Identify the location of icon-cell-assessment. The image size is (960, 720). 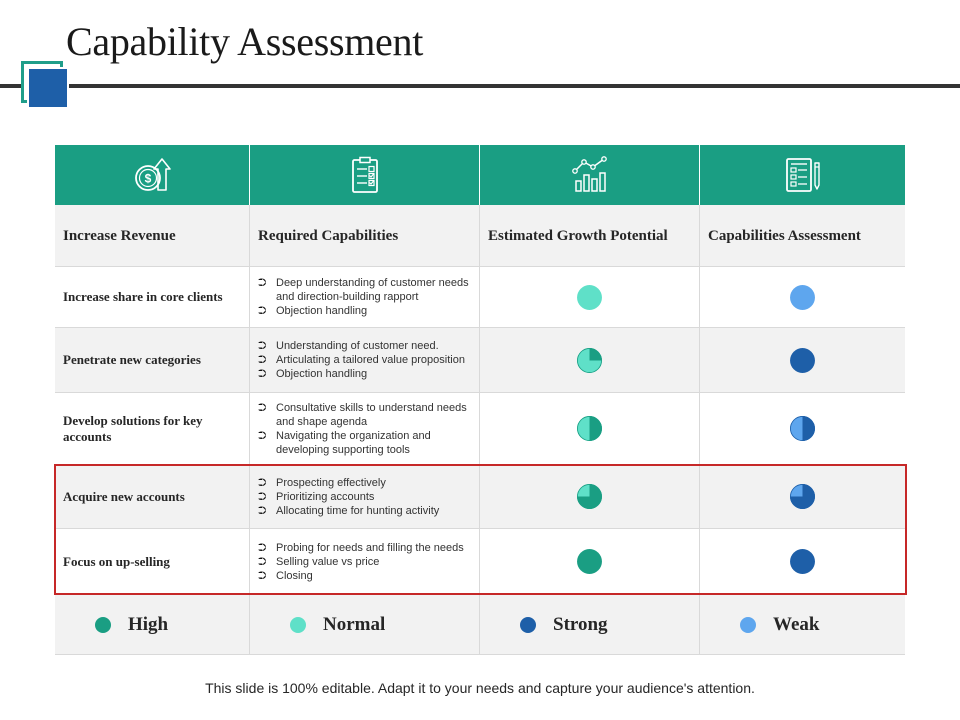
(802, 175).